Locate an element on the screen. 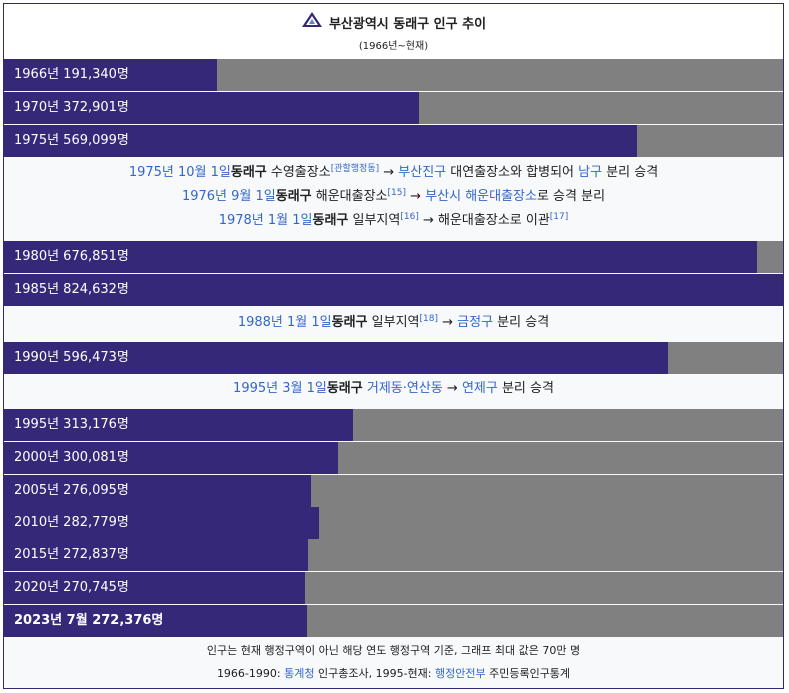 The width and height of the screenshot is (789, 693). date-link: 1988년 1월 1일 is located at coordinates (284, 322).